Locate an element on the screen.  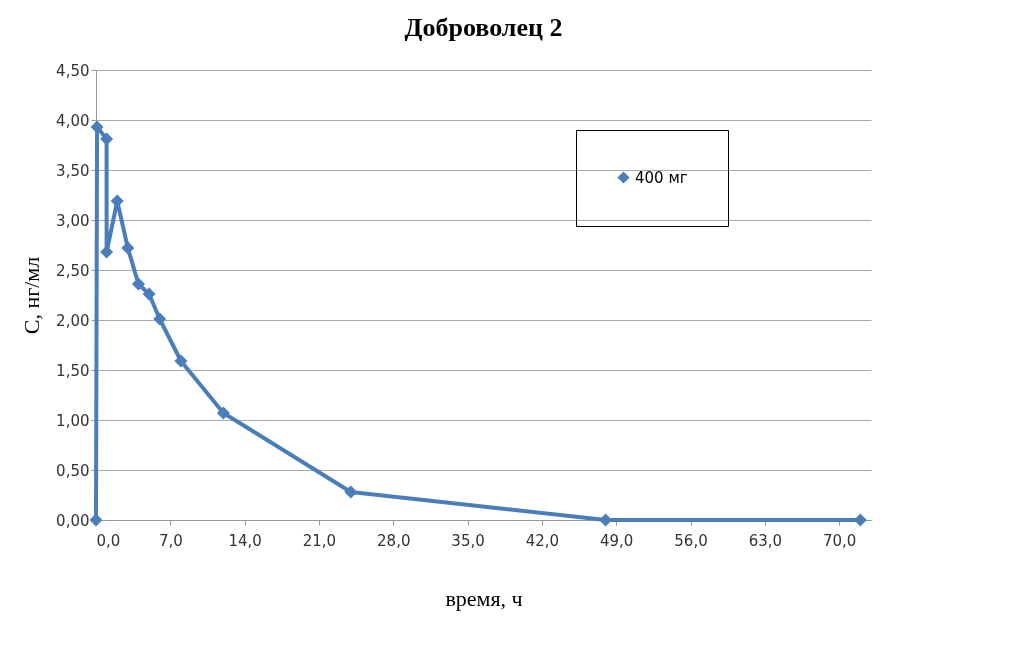
x-tick-label: 35,0 is located at coordinates (468, 540).